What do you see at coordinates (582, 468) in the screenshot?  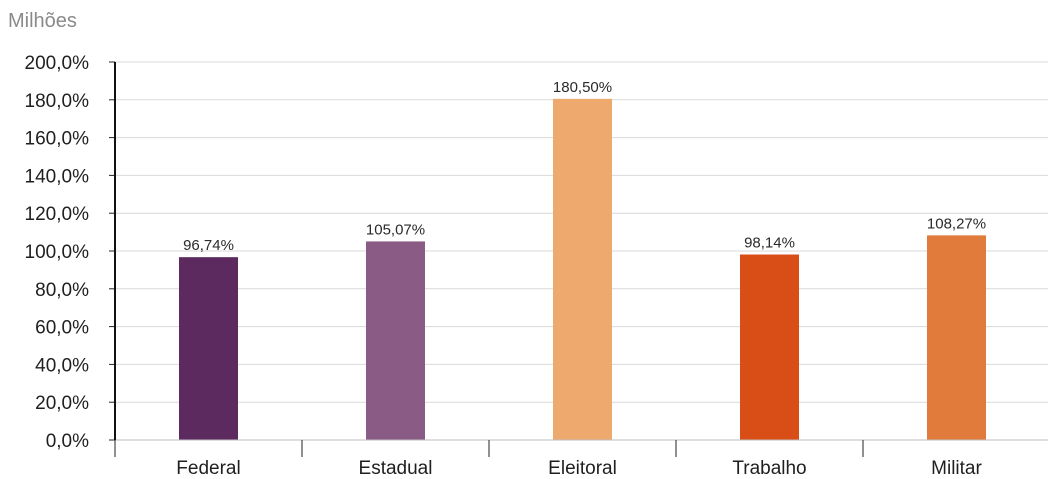 I see `x-tick-label: Eleitoral` at bounding box center [582, 468].